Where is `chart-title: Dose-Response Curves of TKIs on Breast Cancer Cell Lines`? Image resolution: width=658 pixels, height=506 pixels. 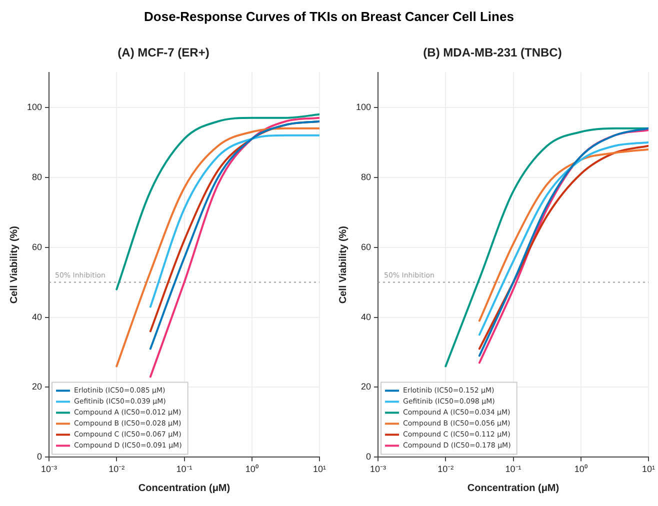
chart-title: Dose-Response Curves of TKIs on Breast Cancer Cell Lines is located at coordinates (329, 17).